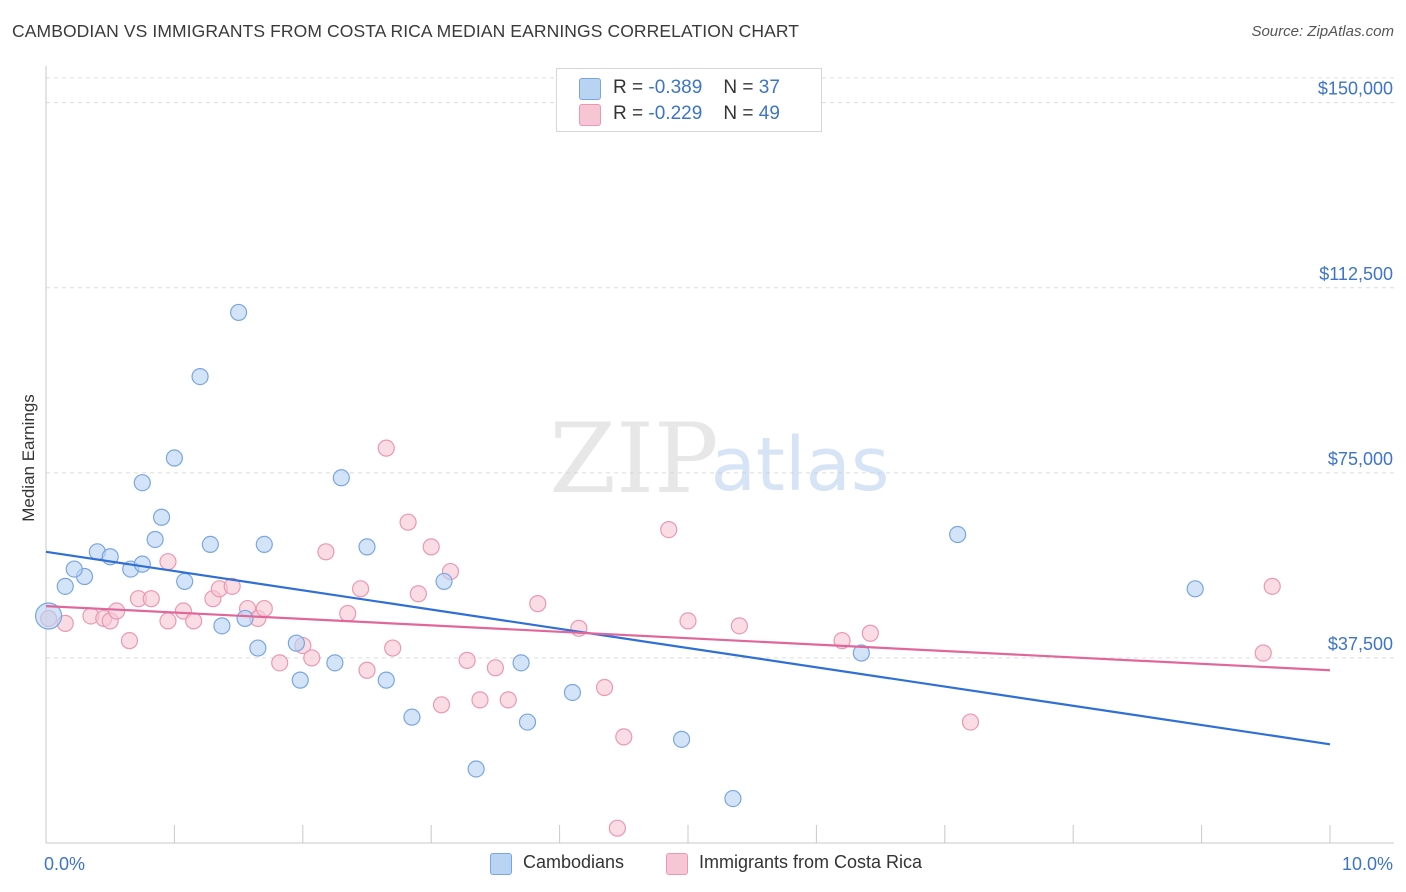 The height and width of the screenshot is (892, 1406). What do you see at coordinates (1360, 459) in the screenshot?
I see `y-tick-label: $75,000` at bounding box center [1360, 459].